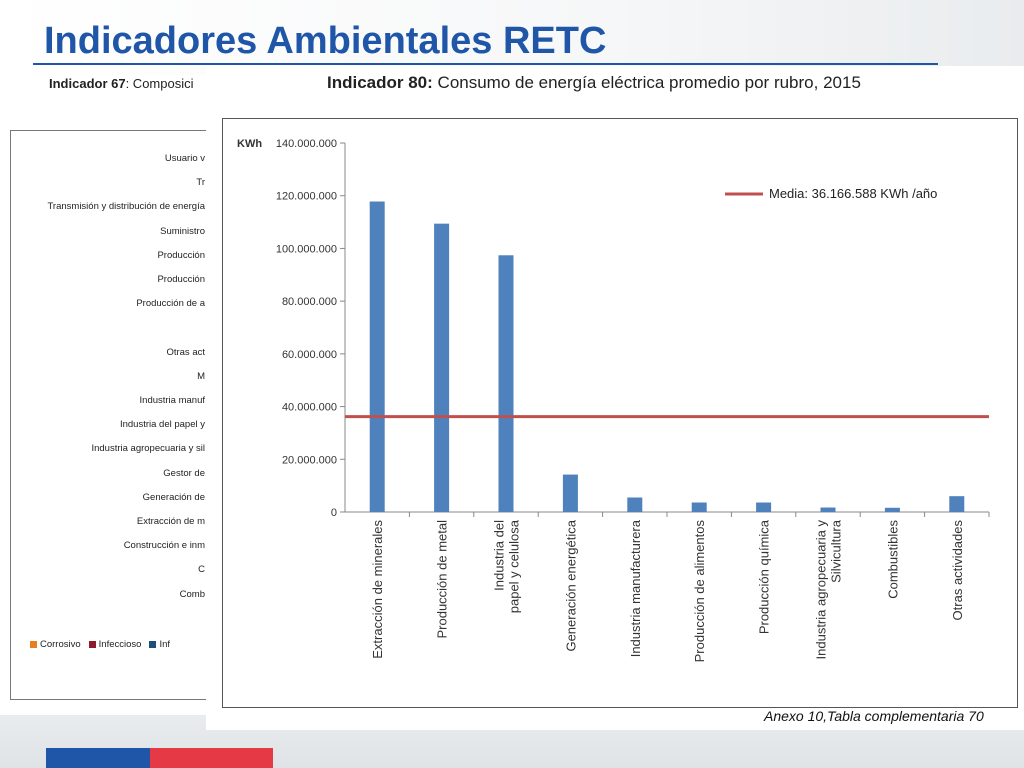 The width and height of the screenshot is (1024, 768). I want to click on x-tick-label: Industria agropecuaria y, so click(821, 590).